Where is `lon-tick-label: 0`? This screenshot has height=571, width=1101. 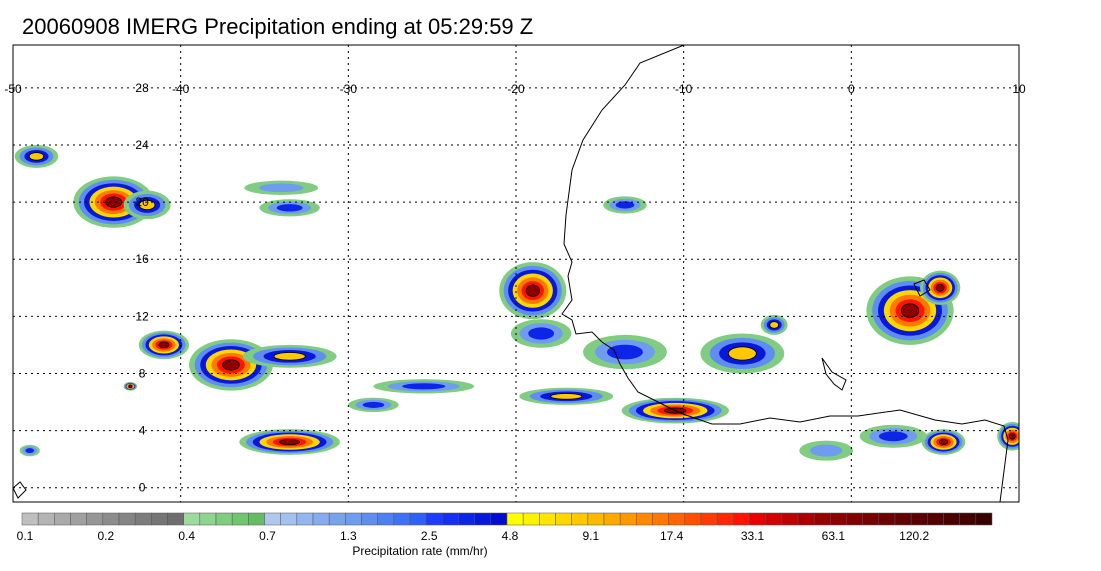 lon-tick-label: 0 is located at coordinates (851, 89).